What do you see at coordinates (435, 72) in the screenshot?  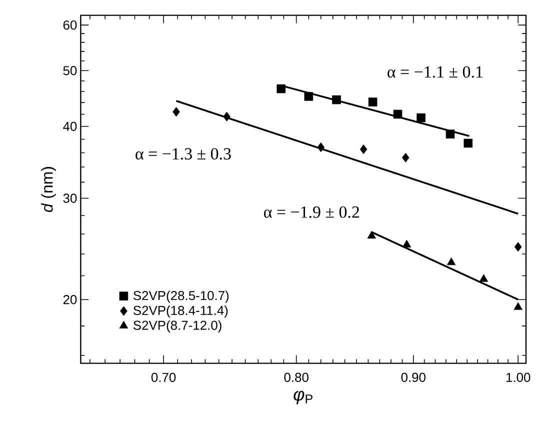 I see `annotation: α = −1.1 ± 0.1` at bounding box center [435, 72].